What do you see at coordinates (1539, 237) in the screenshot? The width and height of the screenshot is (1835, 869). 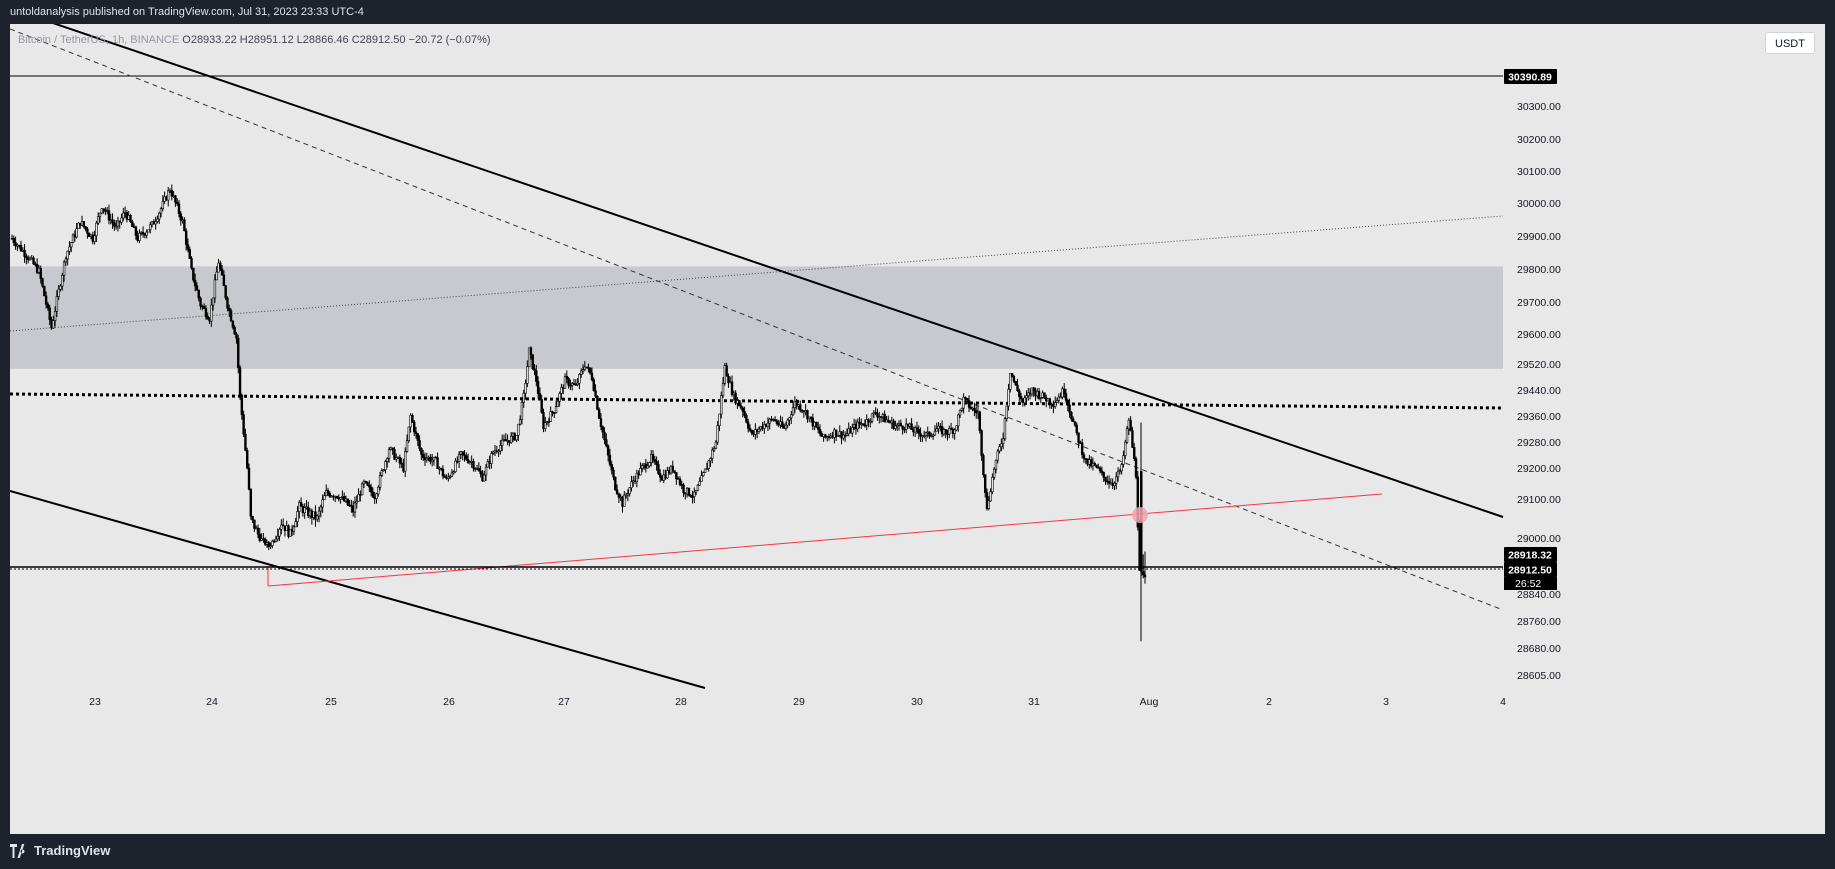 I see `price-tick-label: 29900.00` at bounding box center [1539, 237].